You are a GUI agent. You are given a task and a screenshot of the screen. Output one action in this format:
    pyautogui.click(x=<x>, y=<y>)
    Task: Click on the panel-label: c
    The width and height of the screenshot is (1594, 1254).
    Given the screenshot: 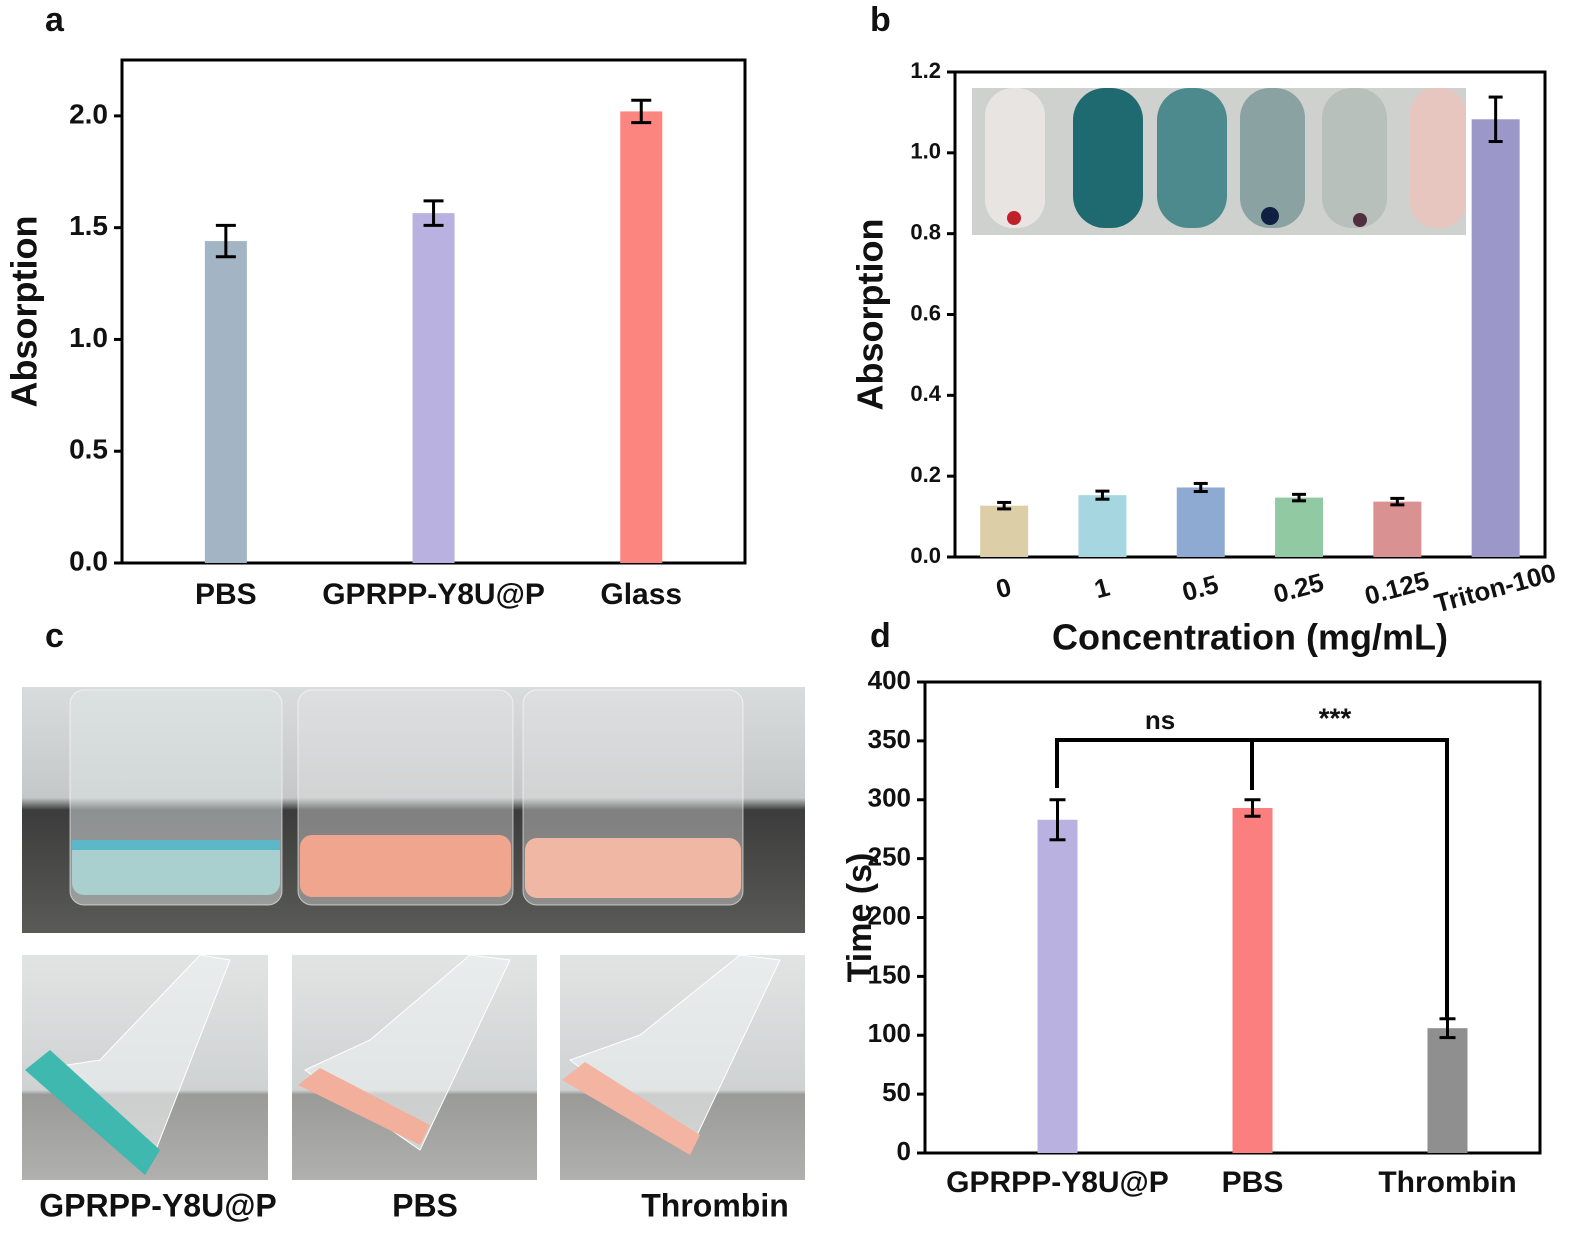 What is the action you would take?
    pyautogui.click(x=54, y=636)
    